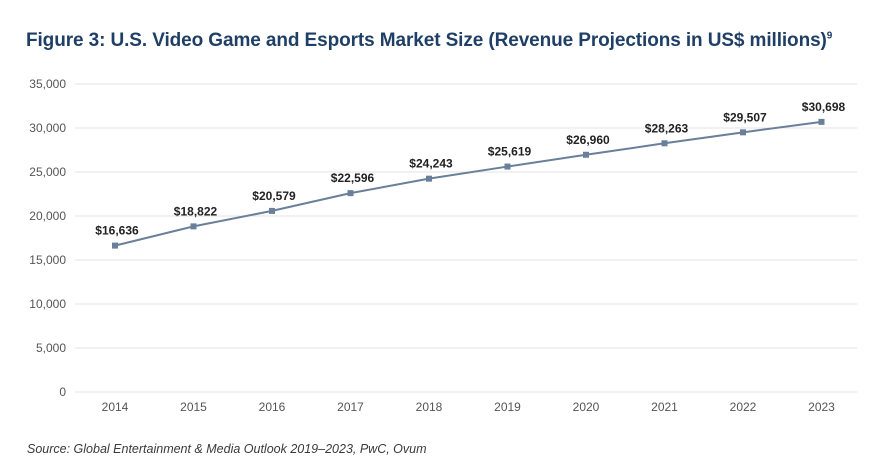 This screenshot has height=472, width=877. I want to click on data-label: $26,960, so click(588, 140).